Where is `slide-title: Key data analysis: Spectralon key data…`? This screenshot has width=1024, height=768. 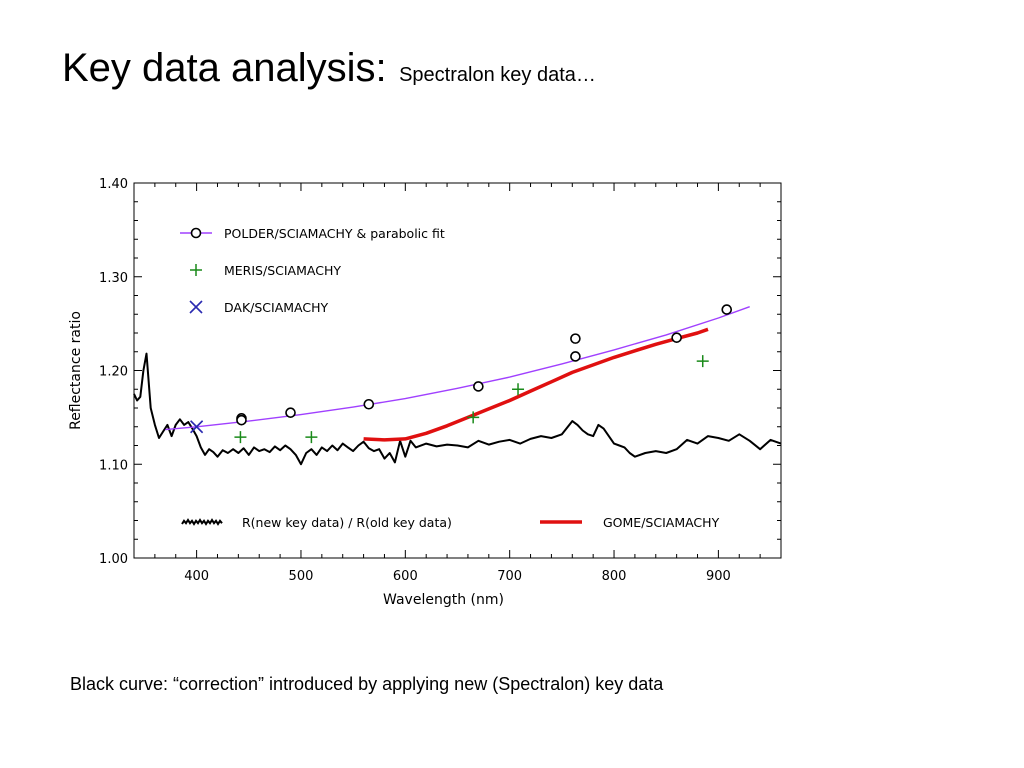 slide-title: Key data analysis: Spectralon key data… is located at coordinates (329, 68).